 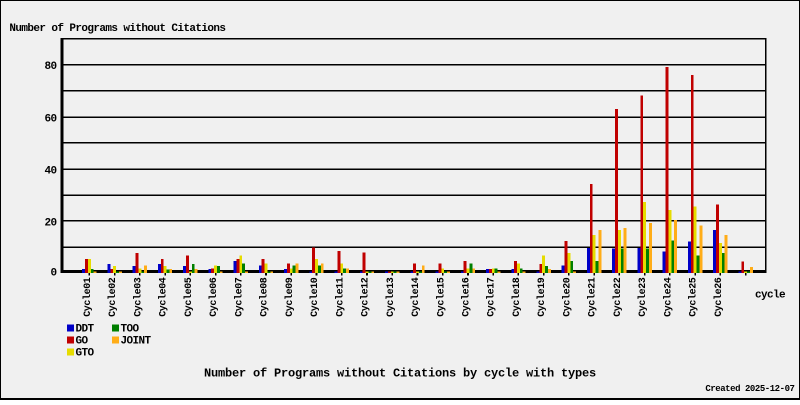 I want to click on svg-text: Cycle02, so click(x=113, y=297).